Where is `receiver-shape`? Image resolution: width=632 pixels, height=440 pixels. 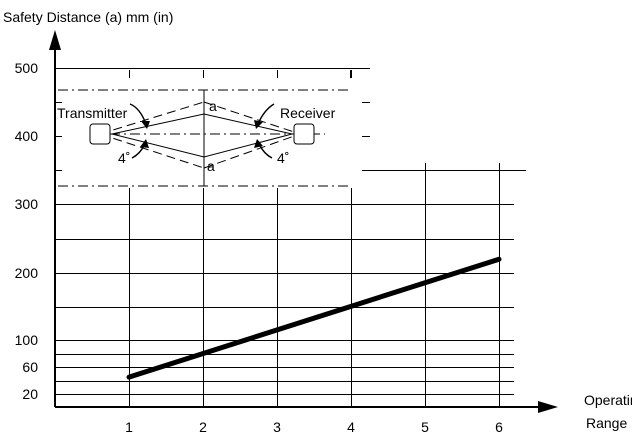
receiver-shape is located at coordinates (304, 134).